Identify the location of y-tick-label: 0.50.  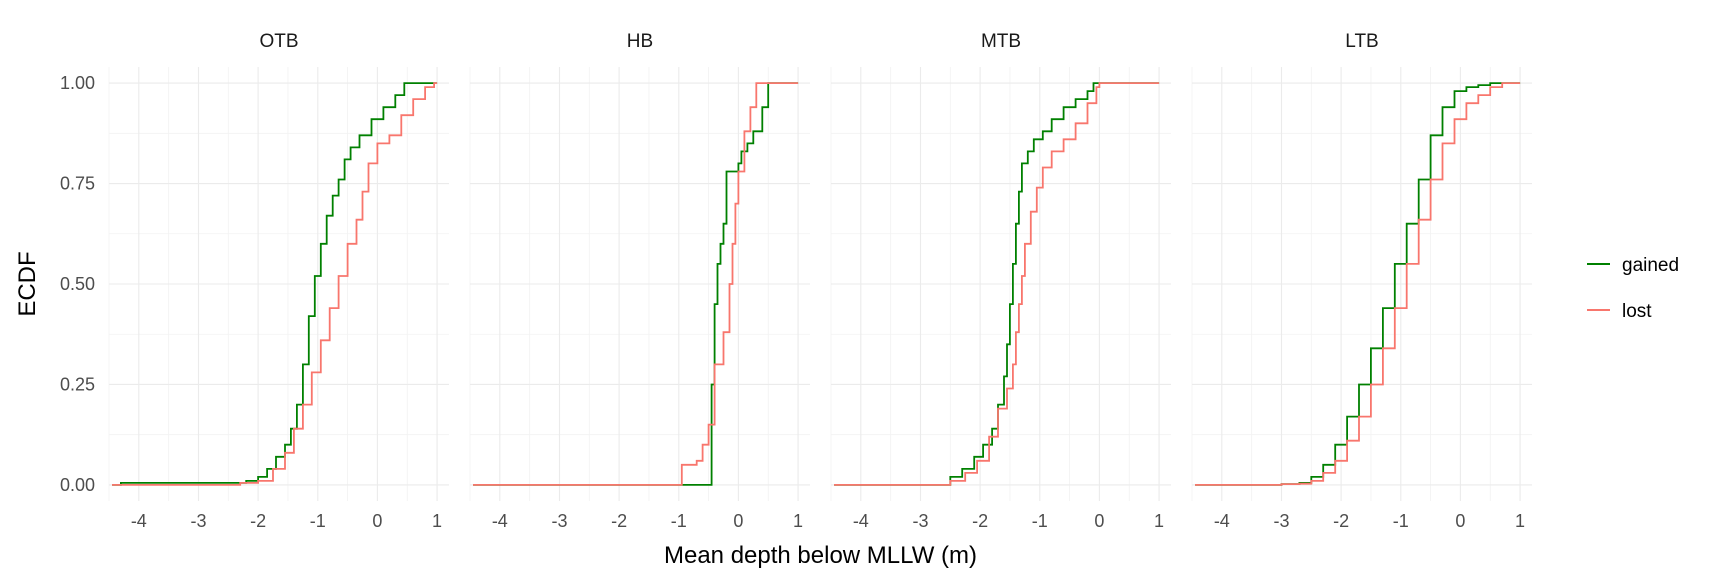
(77, 284).